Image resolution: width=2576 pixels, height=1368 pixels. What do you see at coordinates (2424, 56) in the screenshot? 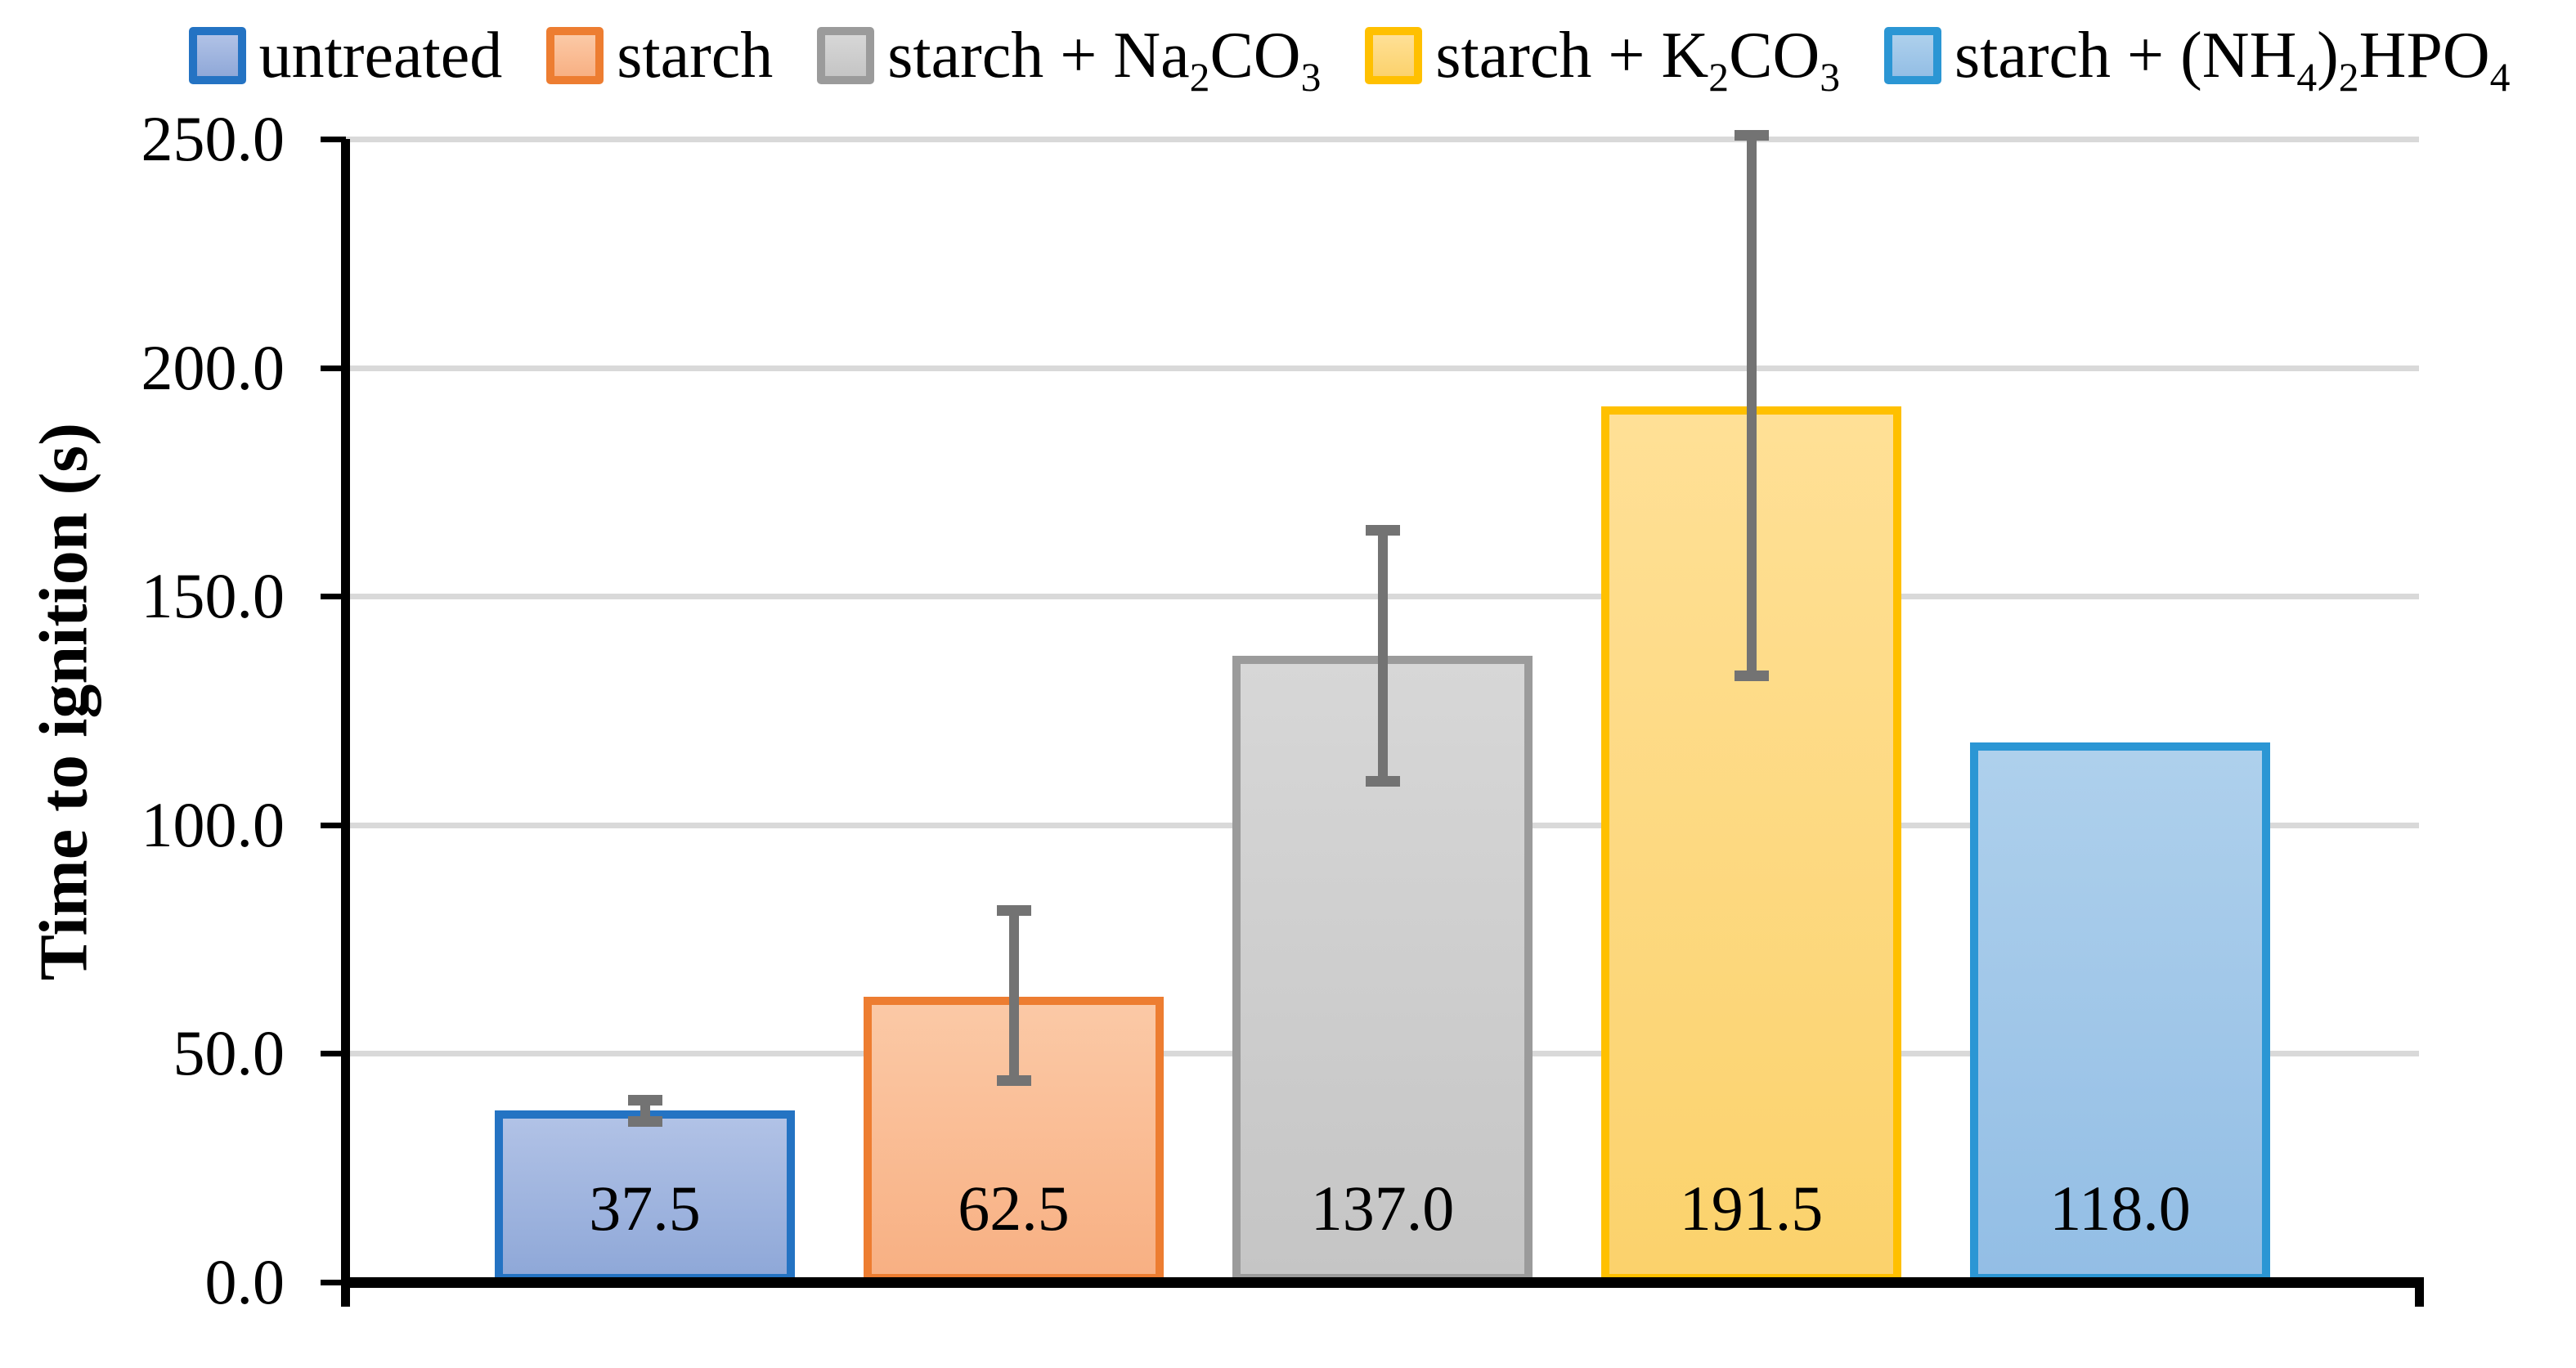
I see `label-text: HPO` at bounding box center [2424, 56].